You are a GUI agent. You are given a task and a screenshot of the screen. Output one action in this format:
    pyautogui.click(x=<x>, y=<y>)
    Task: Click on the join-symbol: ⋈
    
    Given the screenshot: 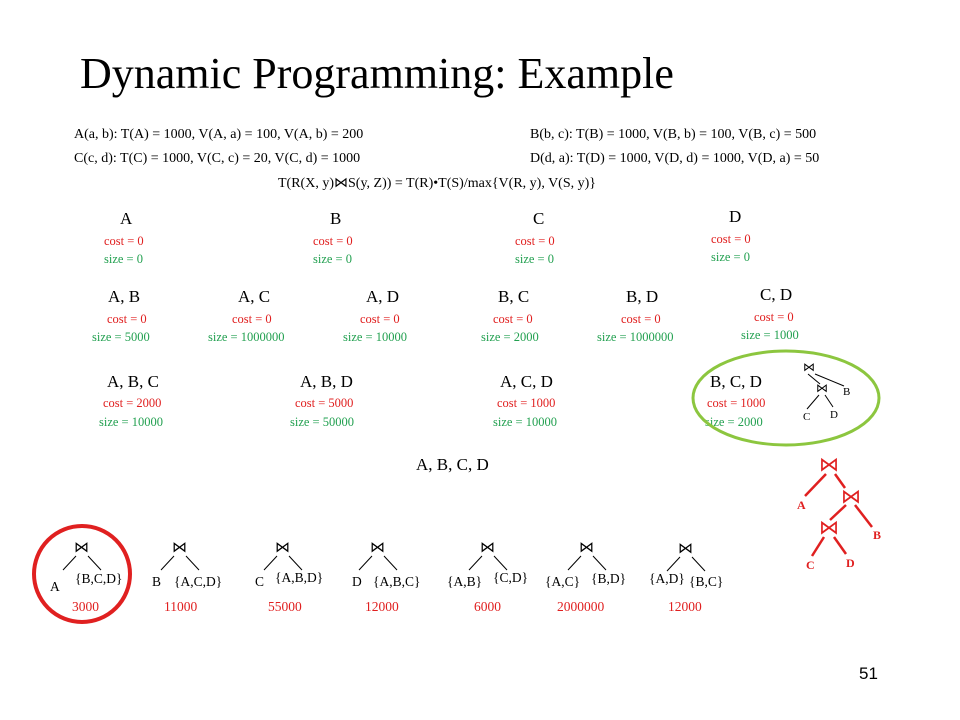 What is the action you would take?
    pyautogui.click(x=341, y=183)
    